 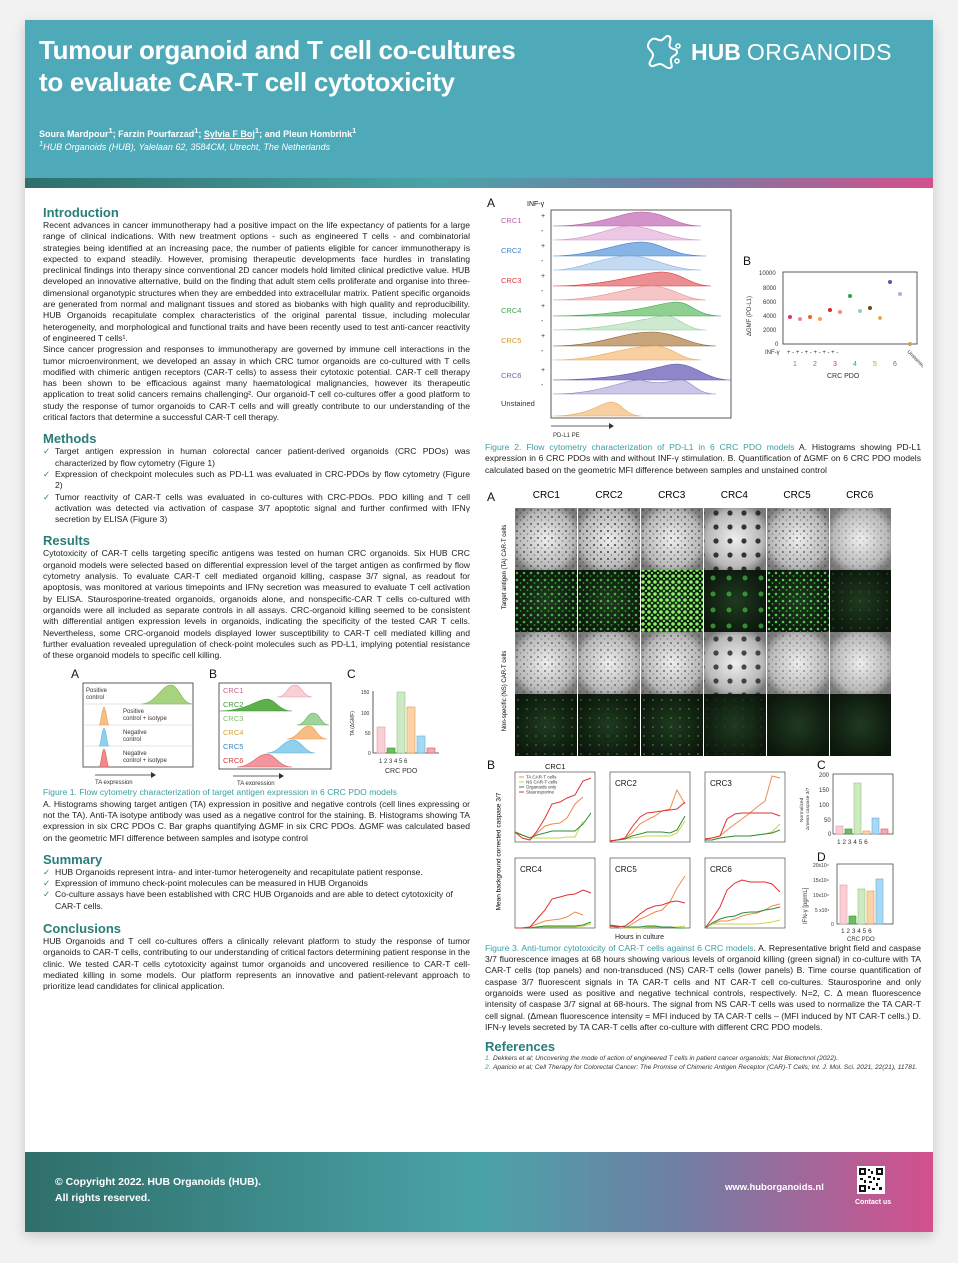 I want to click on fig3-panel-c-letter: C, so click(x=821, y=764).